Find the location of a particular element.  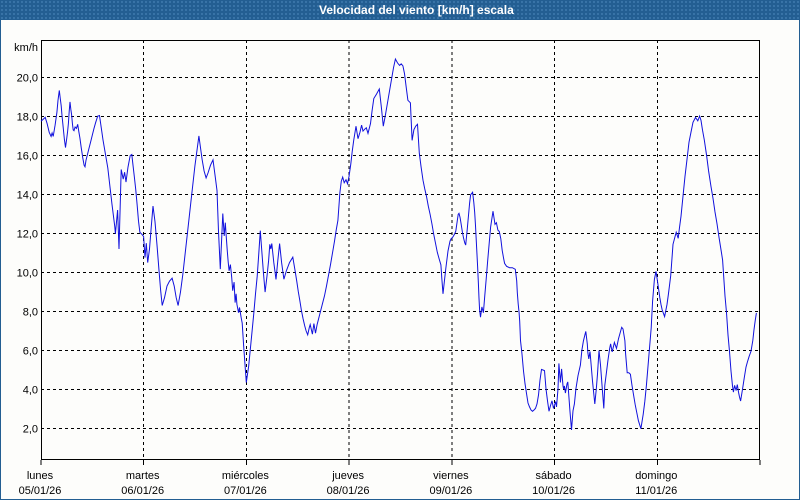

svg-text: 18,0 is located at coordinates (27, 118).